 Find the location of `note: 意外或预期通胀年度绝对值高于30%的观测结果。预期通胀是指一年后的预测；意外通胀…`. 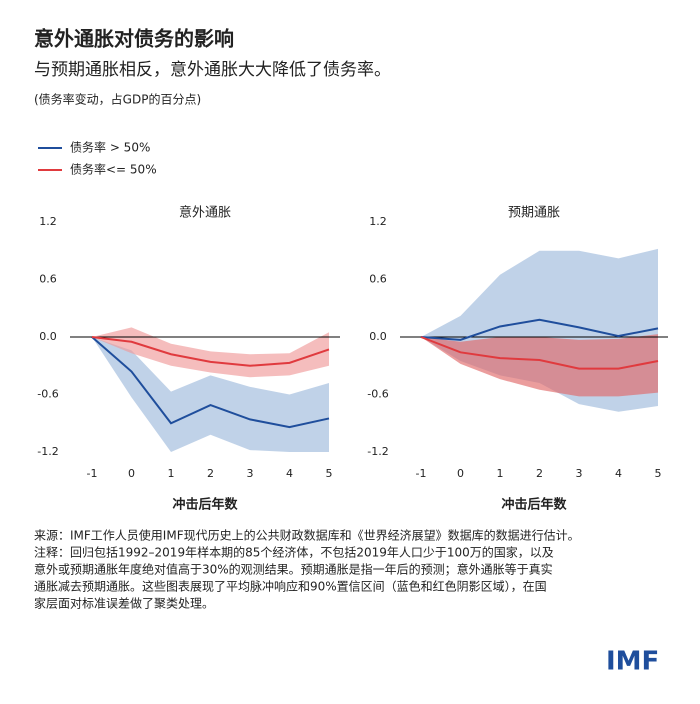

note: 意外或预期通胀年度绝对值高于30%的观测结果。预期通胀是指一年后的预测；意外通胀… is located at coordinates (293, 569).